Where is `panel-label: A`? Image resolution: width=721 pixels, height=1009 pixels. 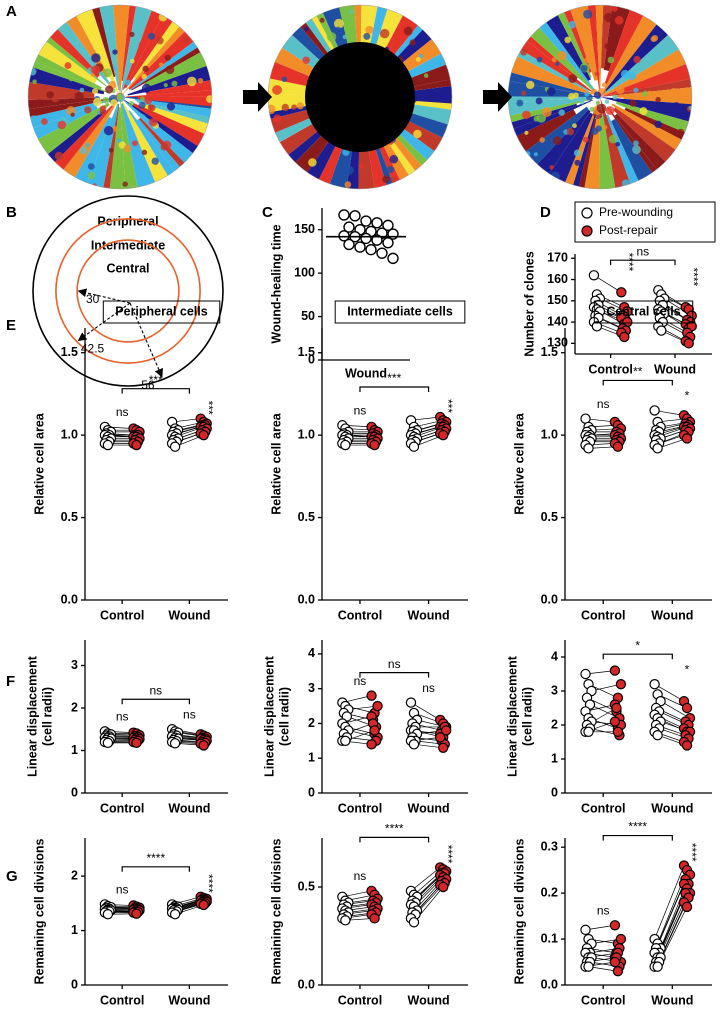 panel-label: A is located at coordinates (11, 11).